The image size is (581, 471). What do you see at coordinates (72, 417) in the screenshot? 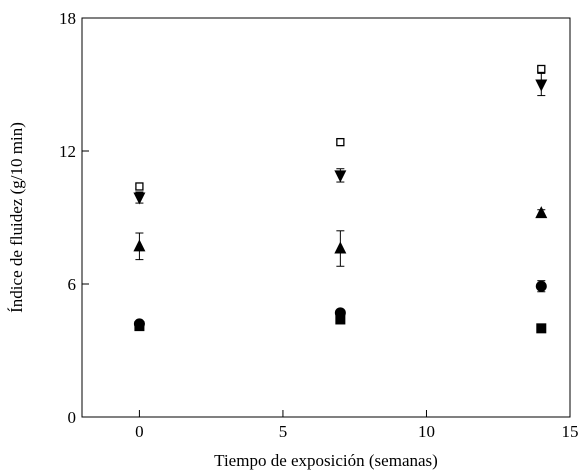
I see `y-tick-label: 0` at bounding box center [72, 417].